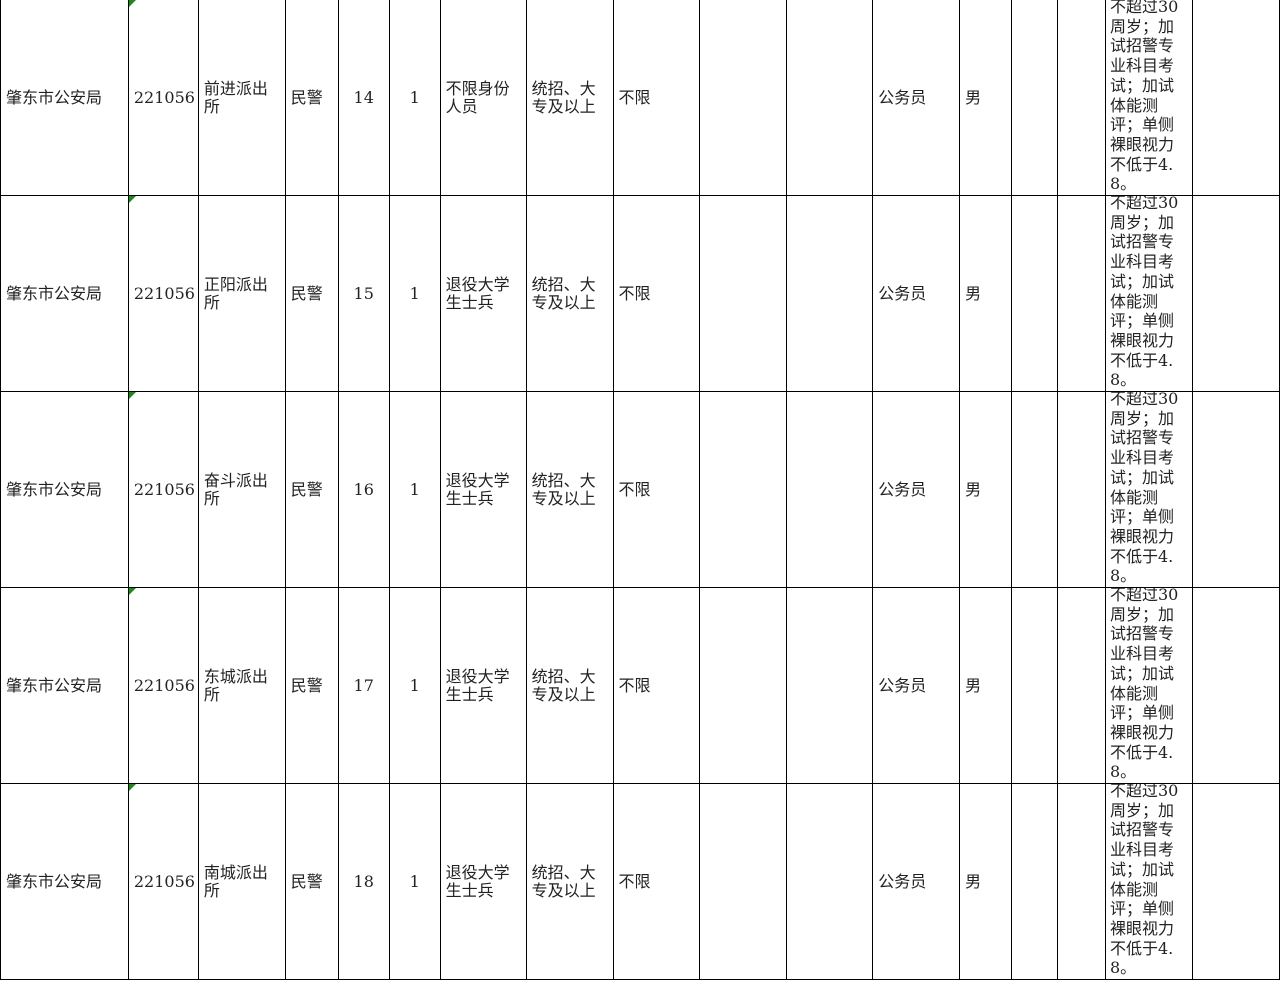  Describe the element at coordinates (483, 98) in the screenshot. I see `target-cell: 不限身份人员` at that location.